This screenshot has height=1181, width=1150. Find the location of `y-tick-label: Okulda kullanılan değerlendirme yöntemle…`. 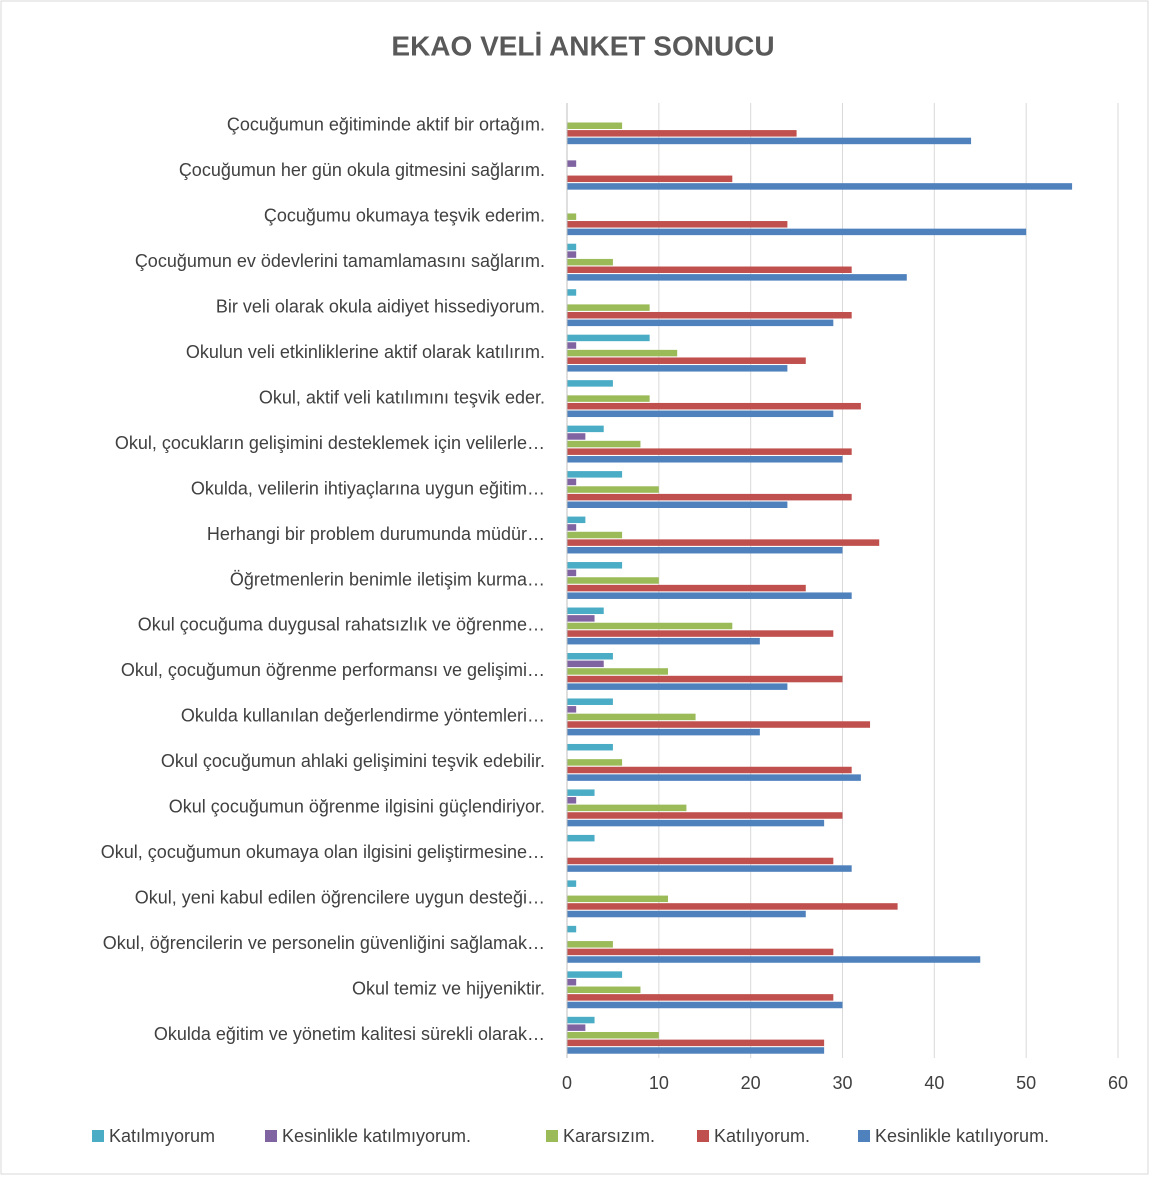

y-tick-label: Okulda kullanılan değerlendirme yöntemle… is located at coordinates (363, 716).